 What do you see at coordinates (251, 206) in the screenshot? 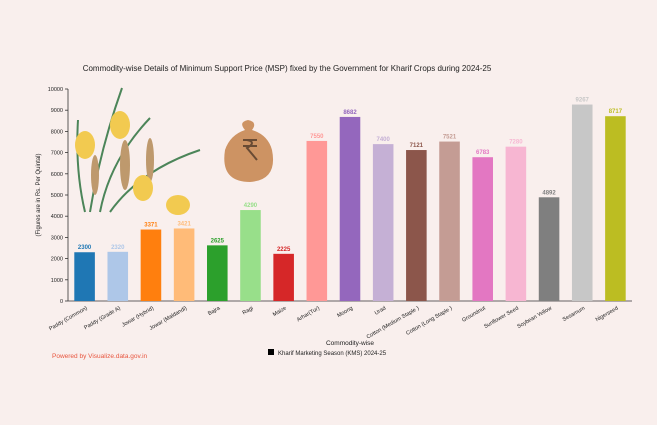
I see `value-label: 4290` at bounding box center [251, 206].